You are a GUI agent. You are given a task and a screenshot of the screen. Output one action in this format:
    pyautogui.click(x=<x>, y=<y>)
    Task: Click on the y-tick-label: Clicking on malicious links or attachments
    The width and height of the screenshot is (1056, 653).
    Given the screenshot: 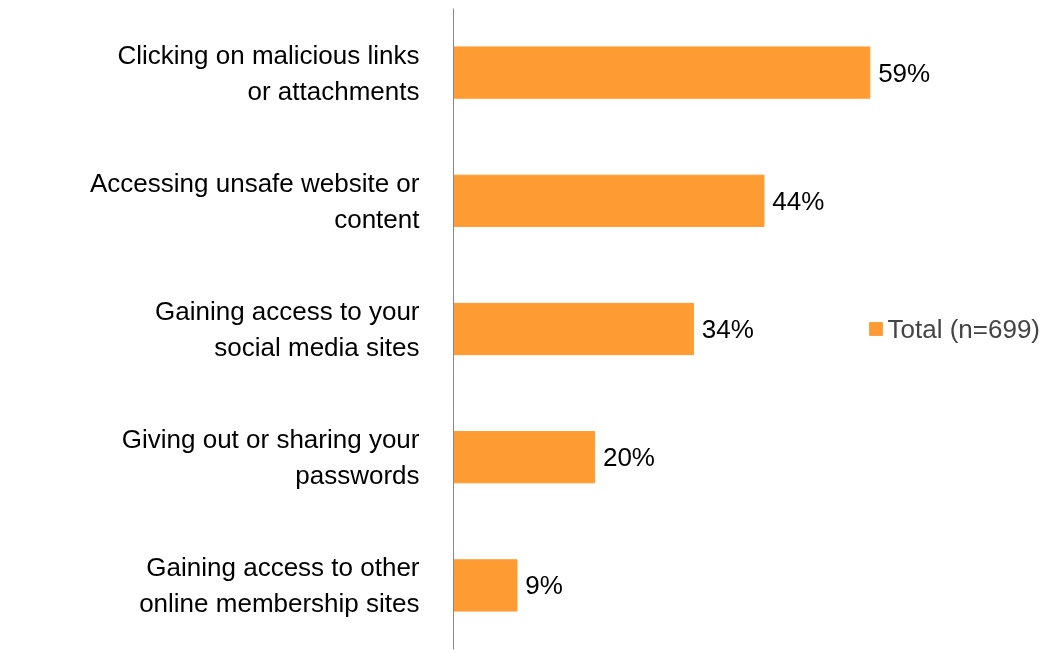 What is the action you would take?
    pyautogui.click(x=268, y=72)
    